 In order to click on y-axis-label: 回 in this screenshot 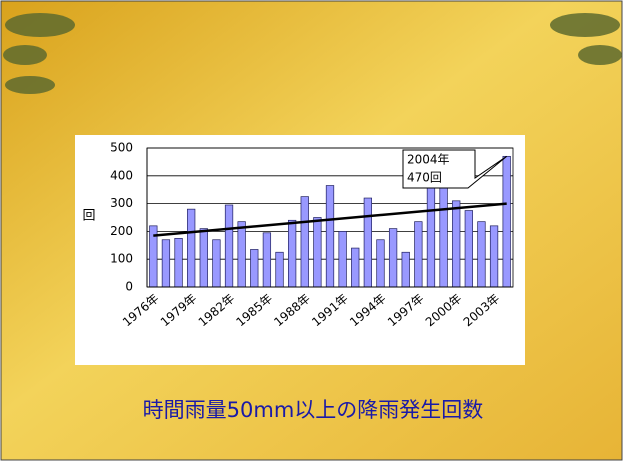, I will do `click(88, 216)`.